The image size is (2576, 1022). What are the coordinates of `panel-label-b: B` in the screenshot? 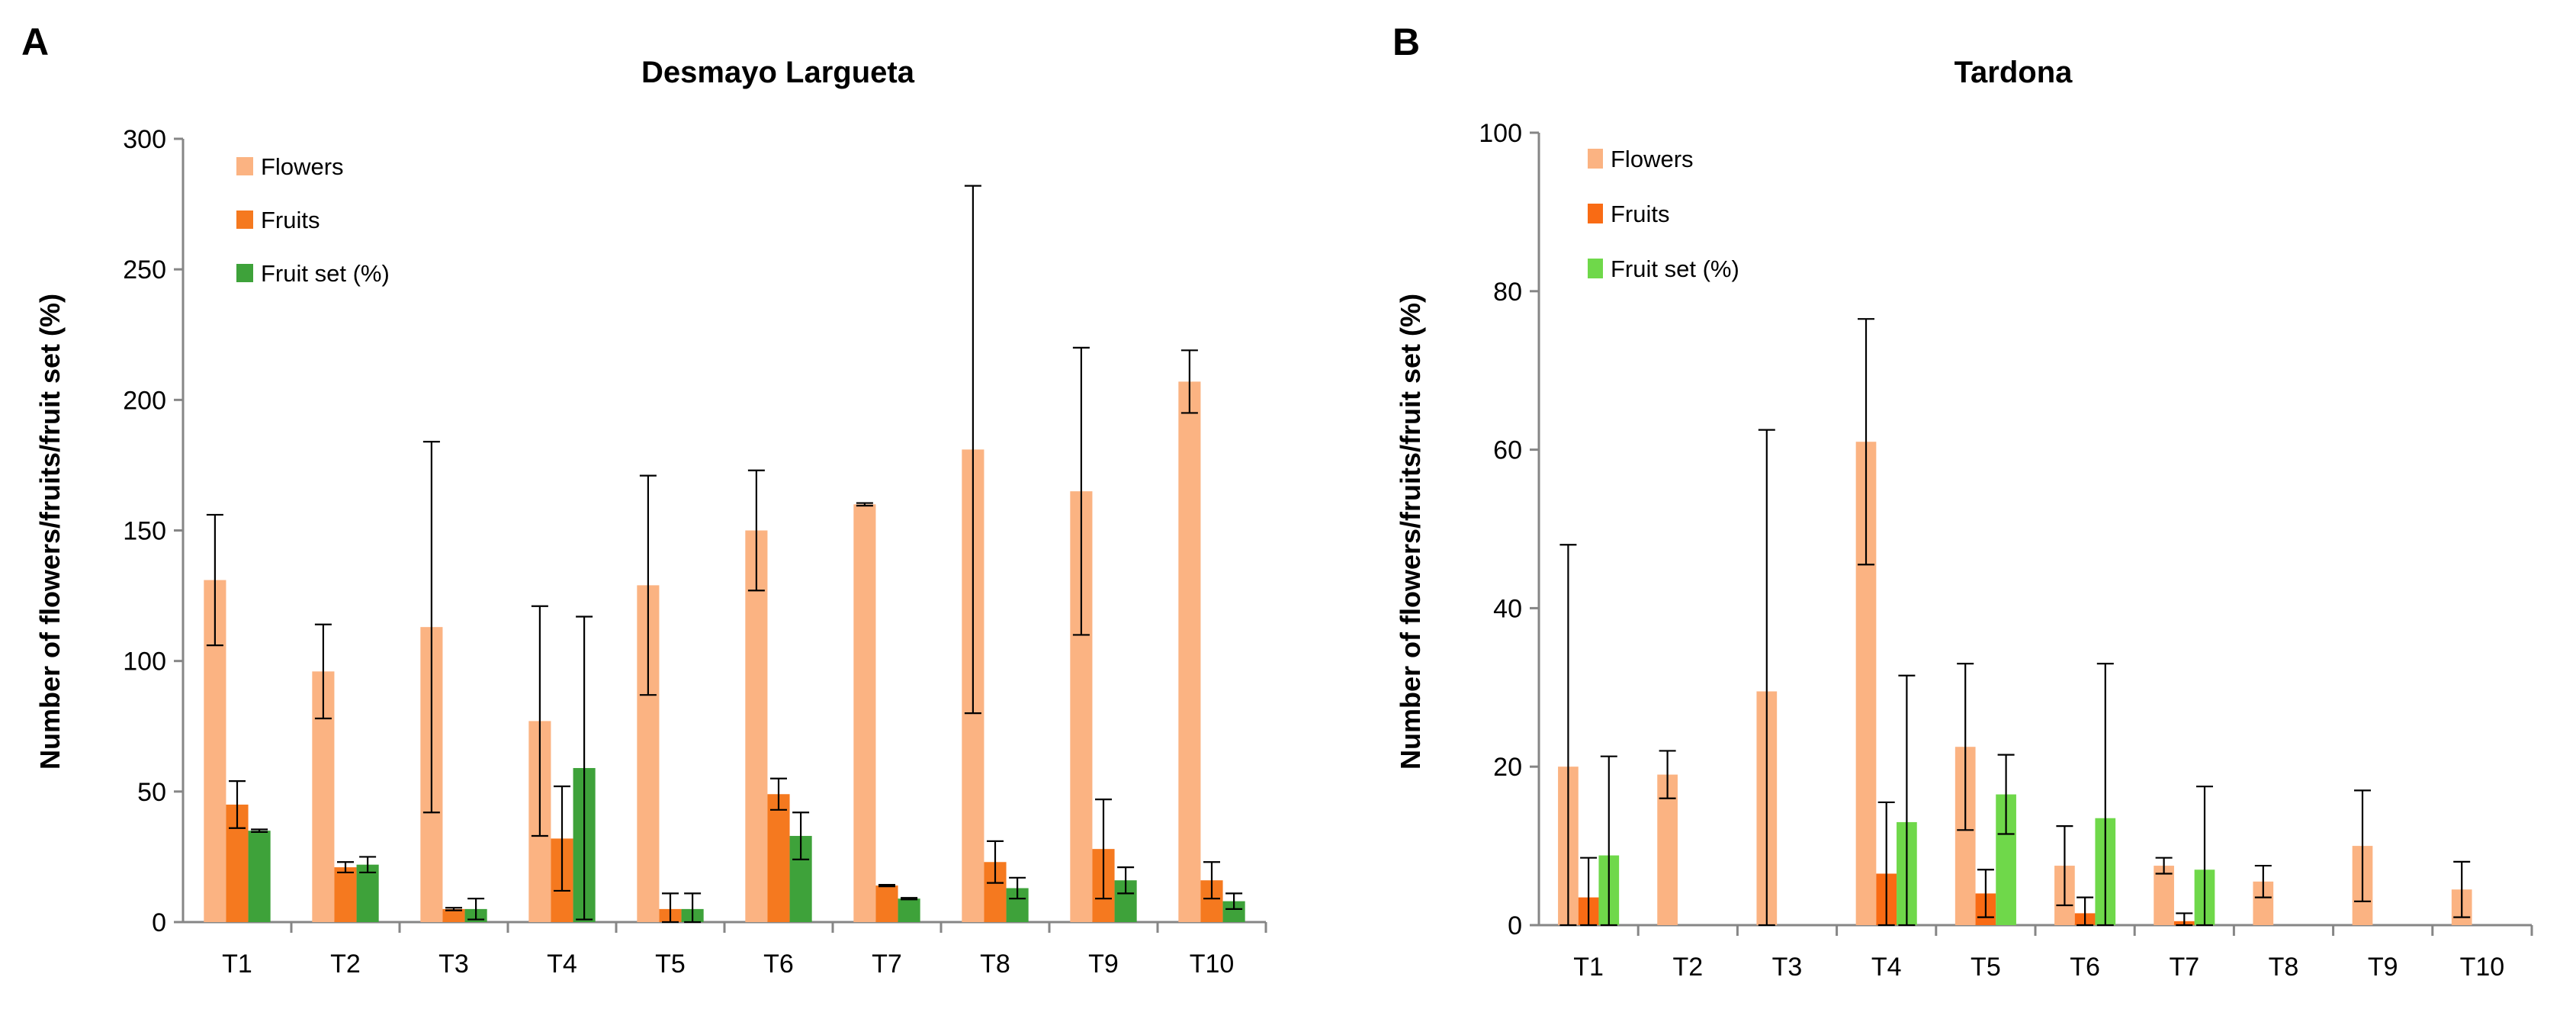 It's located at (1406, 42).